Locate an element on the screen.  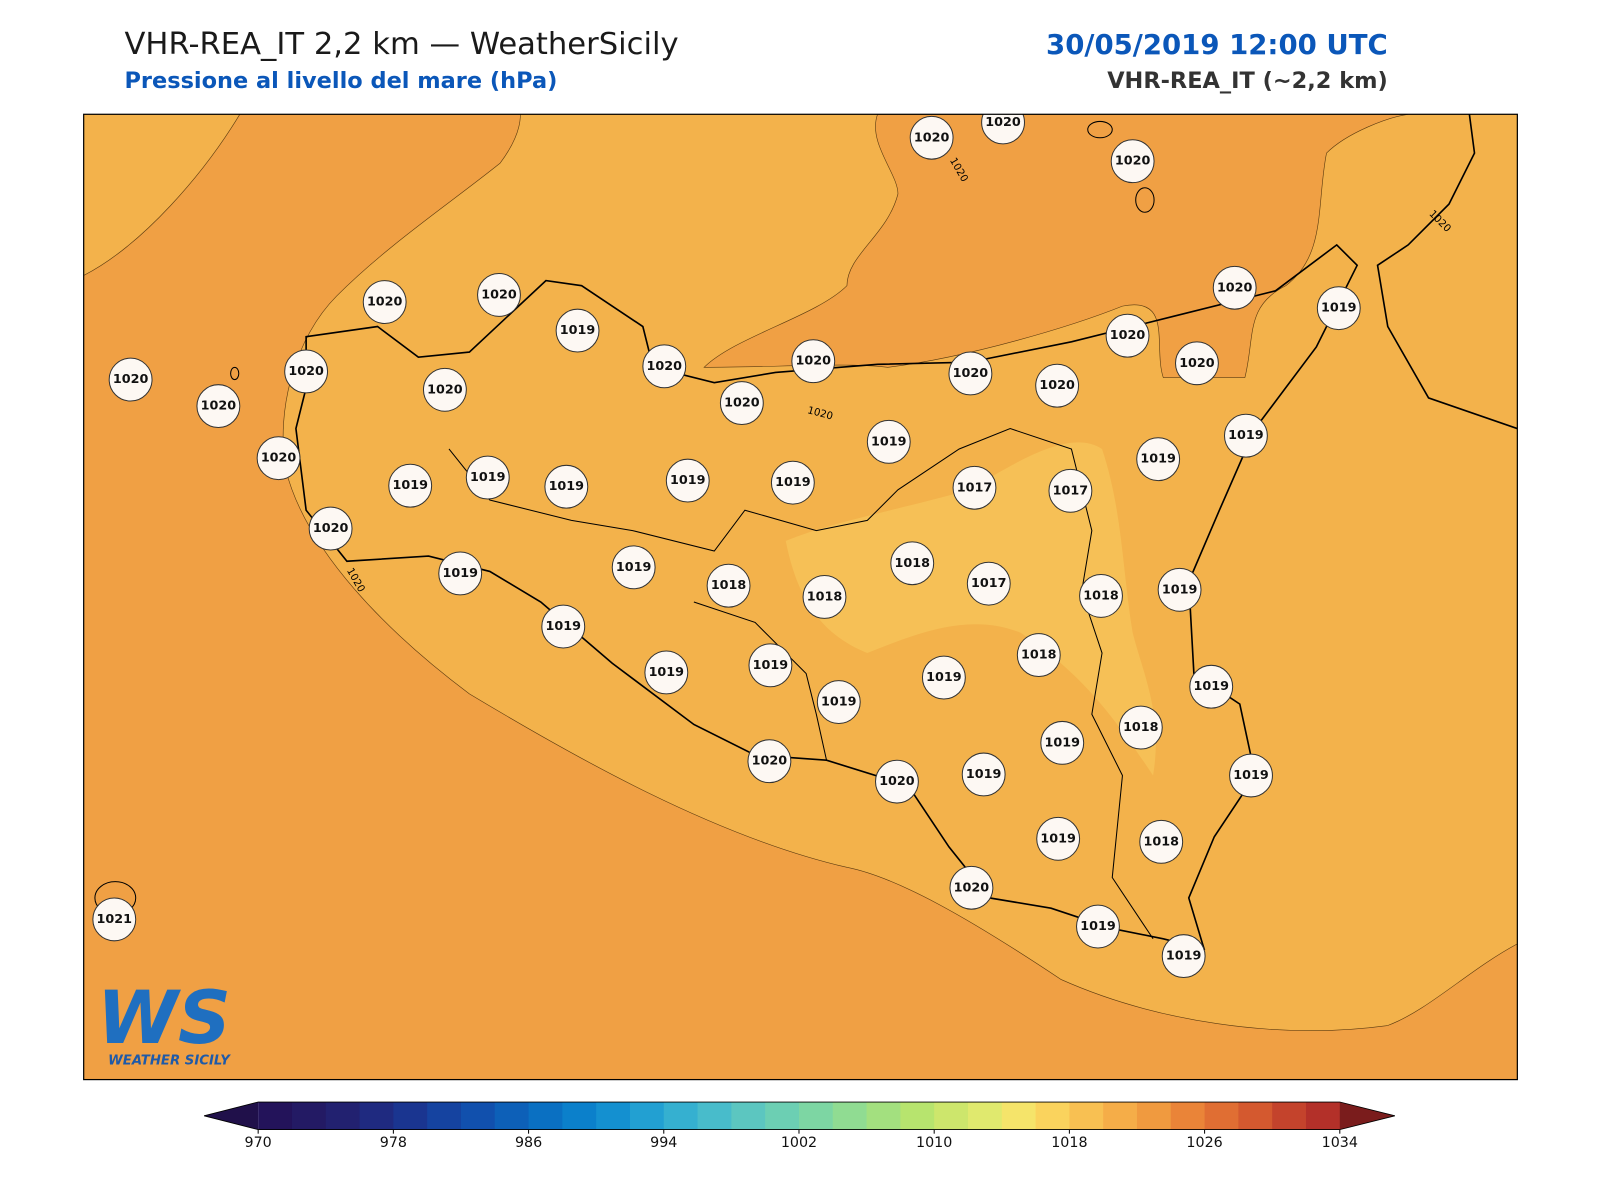
title: VHR-REA_IT 2,2 km — WeatherSicily is located at coordinates (401, 44).